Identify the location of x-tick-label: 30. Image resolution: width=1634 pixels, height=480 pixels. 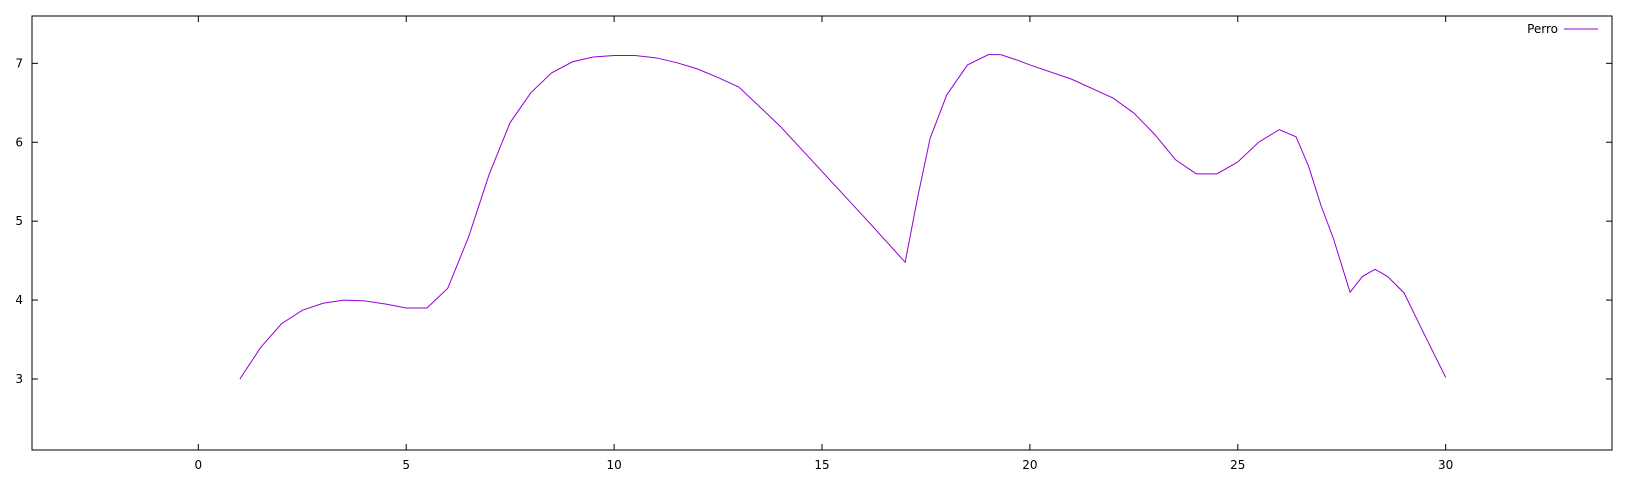
(1445, 465).